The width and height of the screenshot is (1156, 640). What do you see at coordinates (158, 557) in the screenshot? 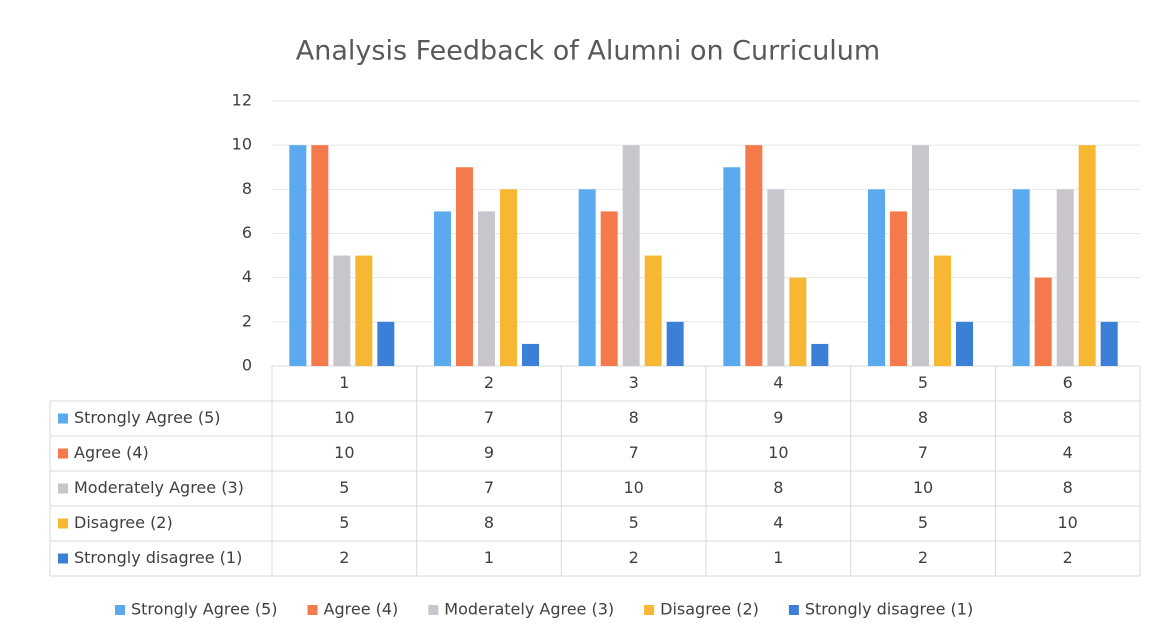
I see `row-label: Strongly disagree (1)` at bounding box center [158, 557].